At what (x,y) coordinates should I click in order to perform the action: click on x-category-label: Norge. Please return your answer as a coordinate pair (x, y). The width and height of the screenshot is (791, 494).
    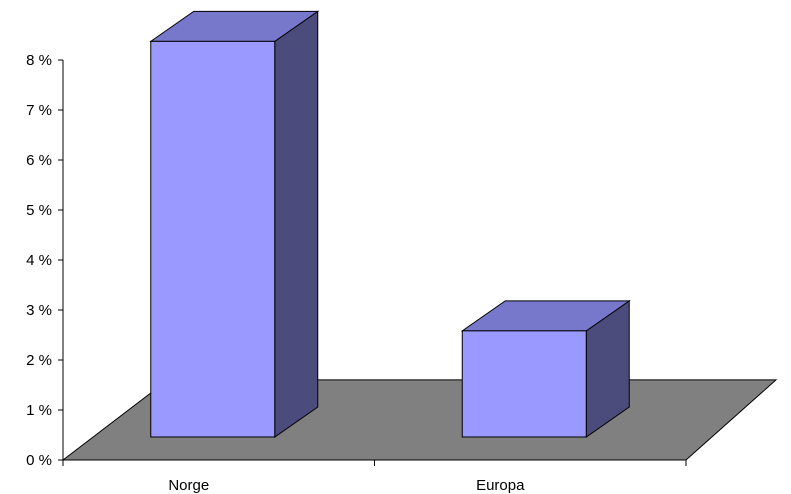
    Looking at the image, I should click on (188, 485).